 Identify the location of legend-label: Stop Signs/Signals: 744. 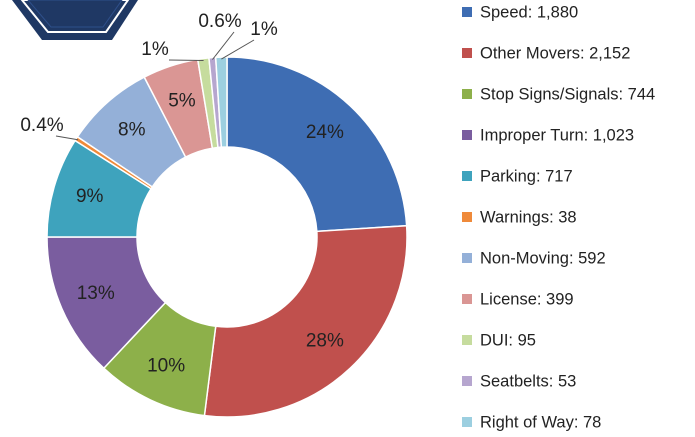
(567, 94).